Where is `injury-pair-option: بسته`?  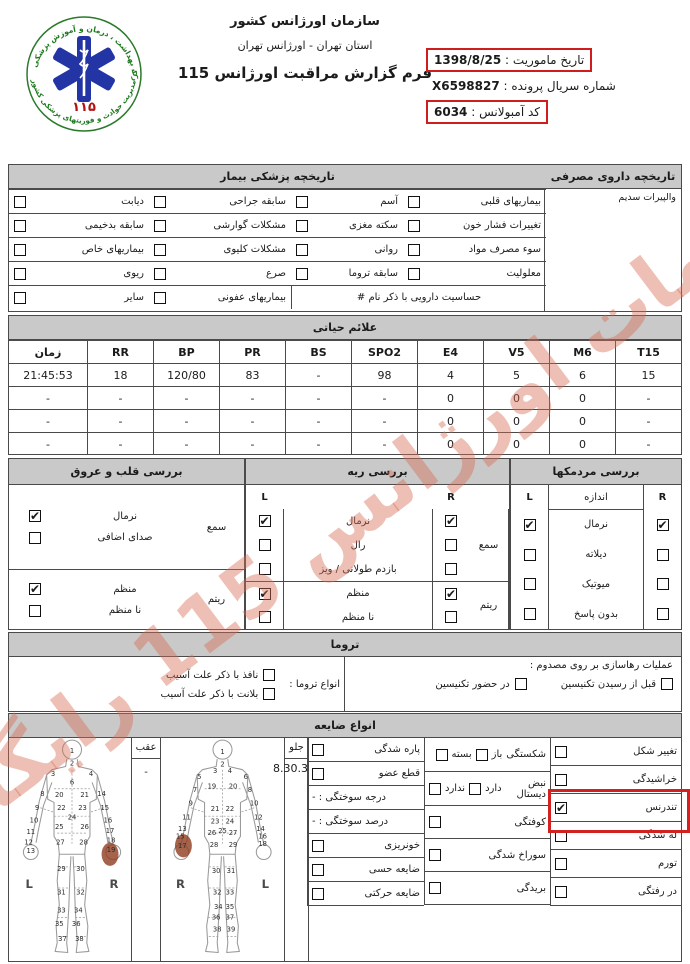
injury-pair-option: بسته is located at coordinates (461, 754).